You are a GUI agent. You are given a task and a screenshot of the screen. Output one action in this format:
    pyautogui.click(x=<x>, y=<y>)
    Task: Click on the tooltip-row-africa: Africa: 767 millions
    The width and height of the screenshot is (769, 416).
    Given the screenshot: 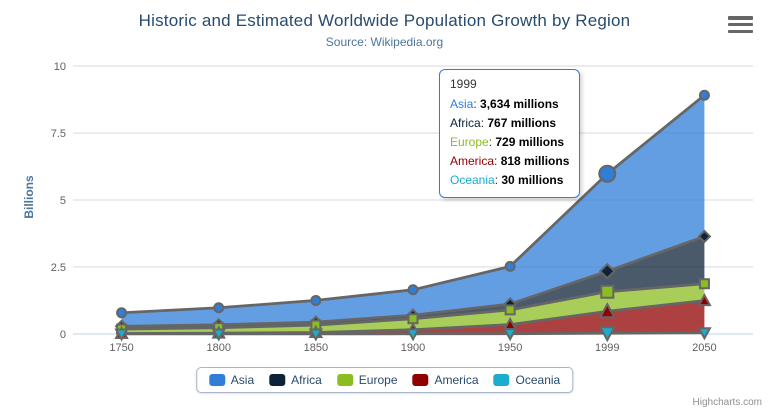 What is the action you would take?
    pyautogui.click(x=503, y=123)
    